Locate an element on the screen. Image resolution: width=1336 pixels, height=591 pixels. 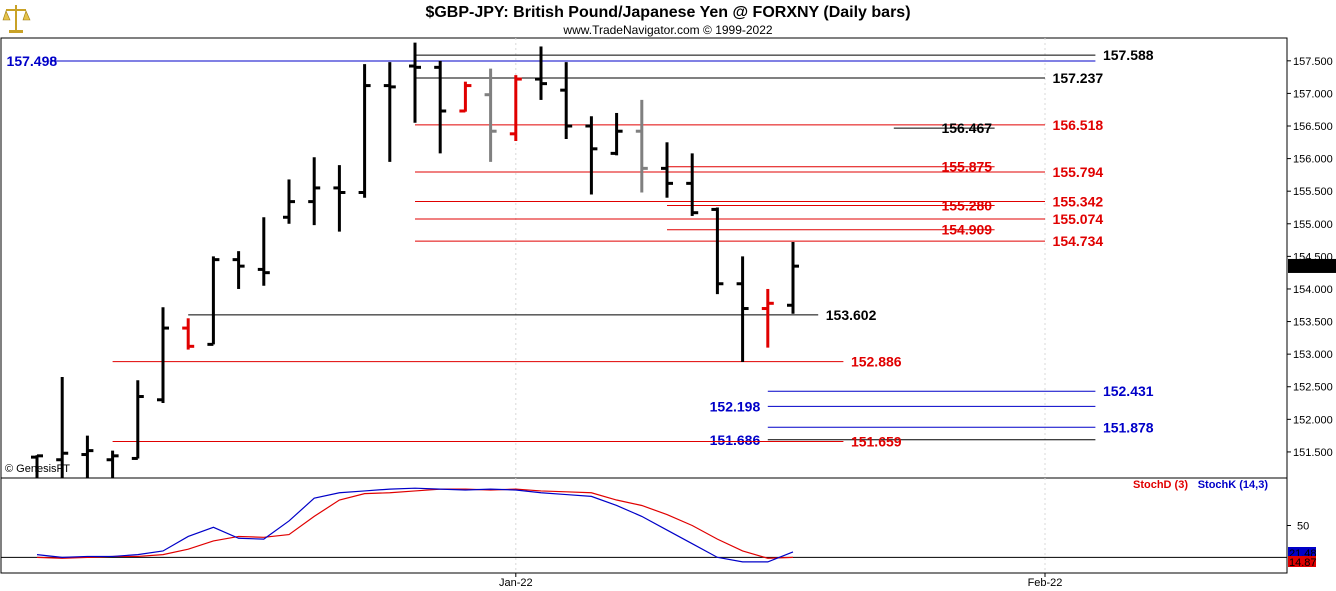
level-label: 152.886 is located at coordinates (876, 362).